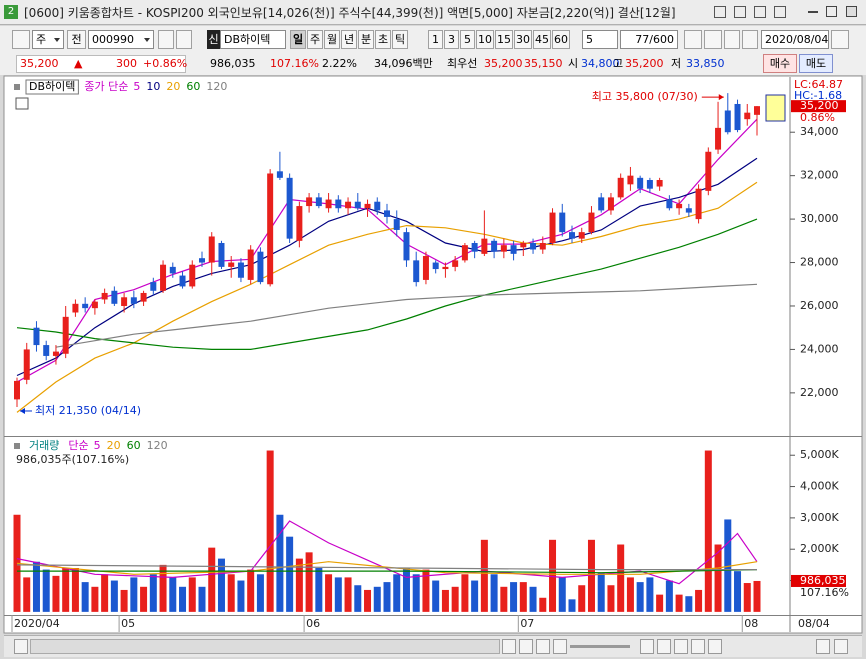 This screenshot has width=866, height=659. Describe the element at coordinates (649, 39) in the screenshot. I see `count: 77/600` at that location.